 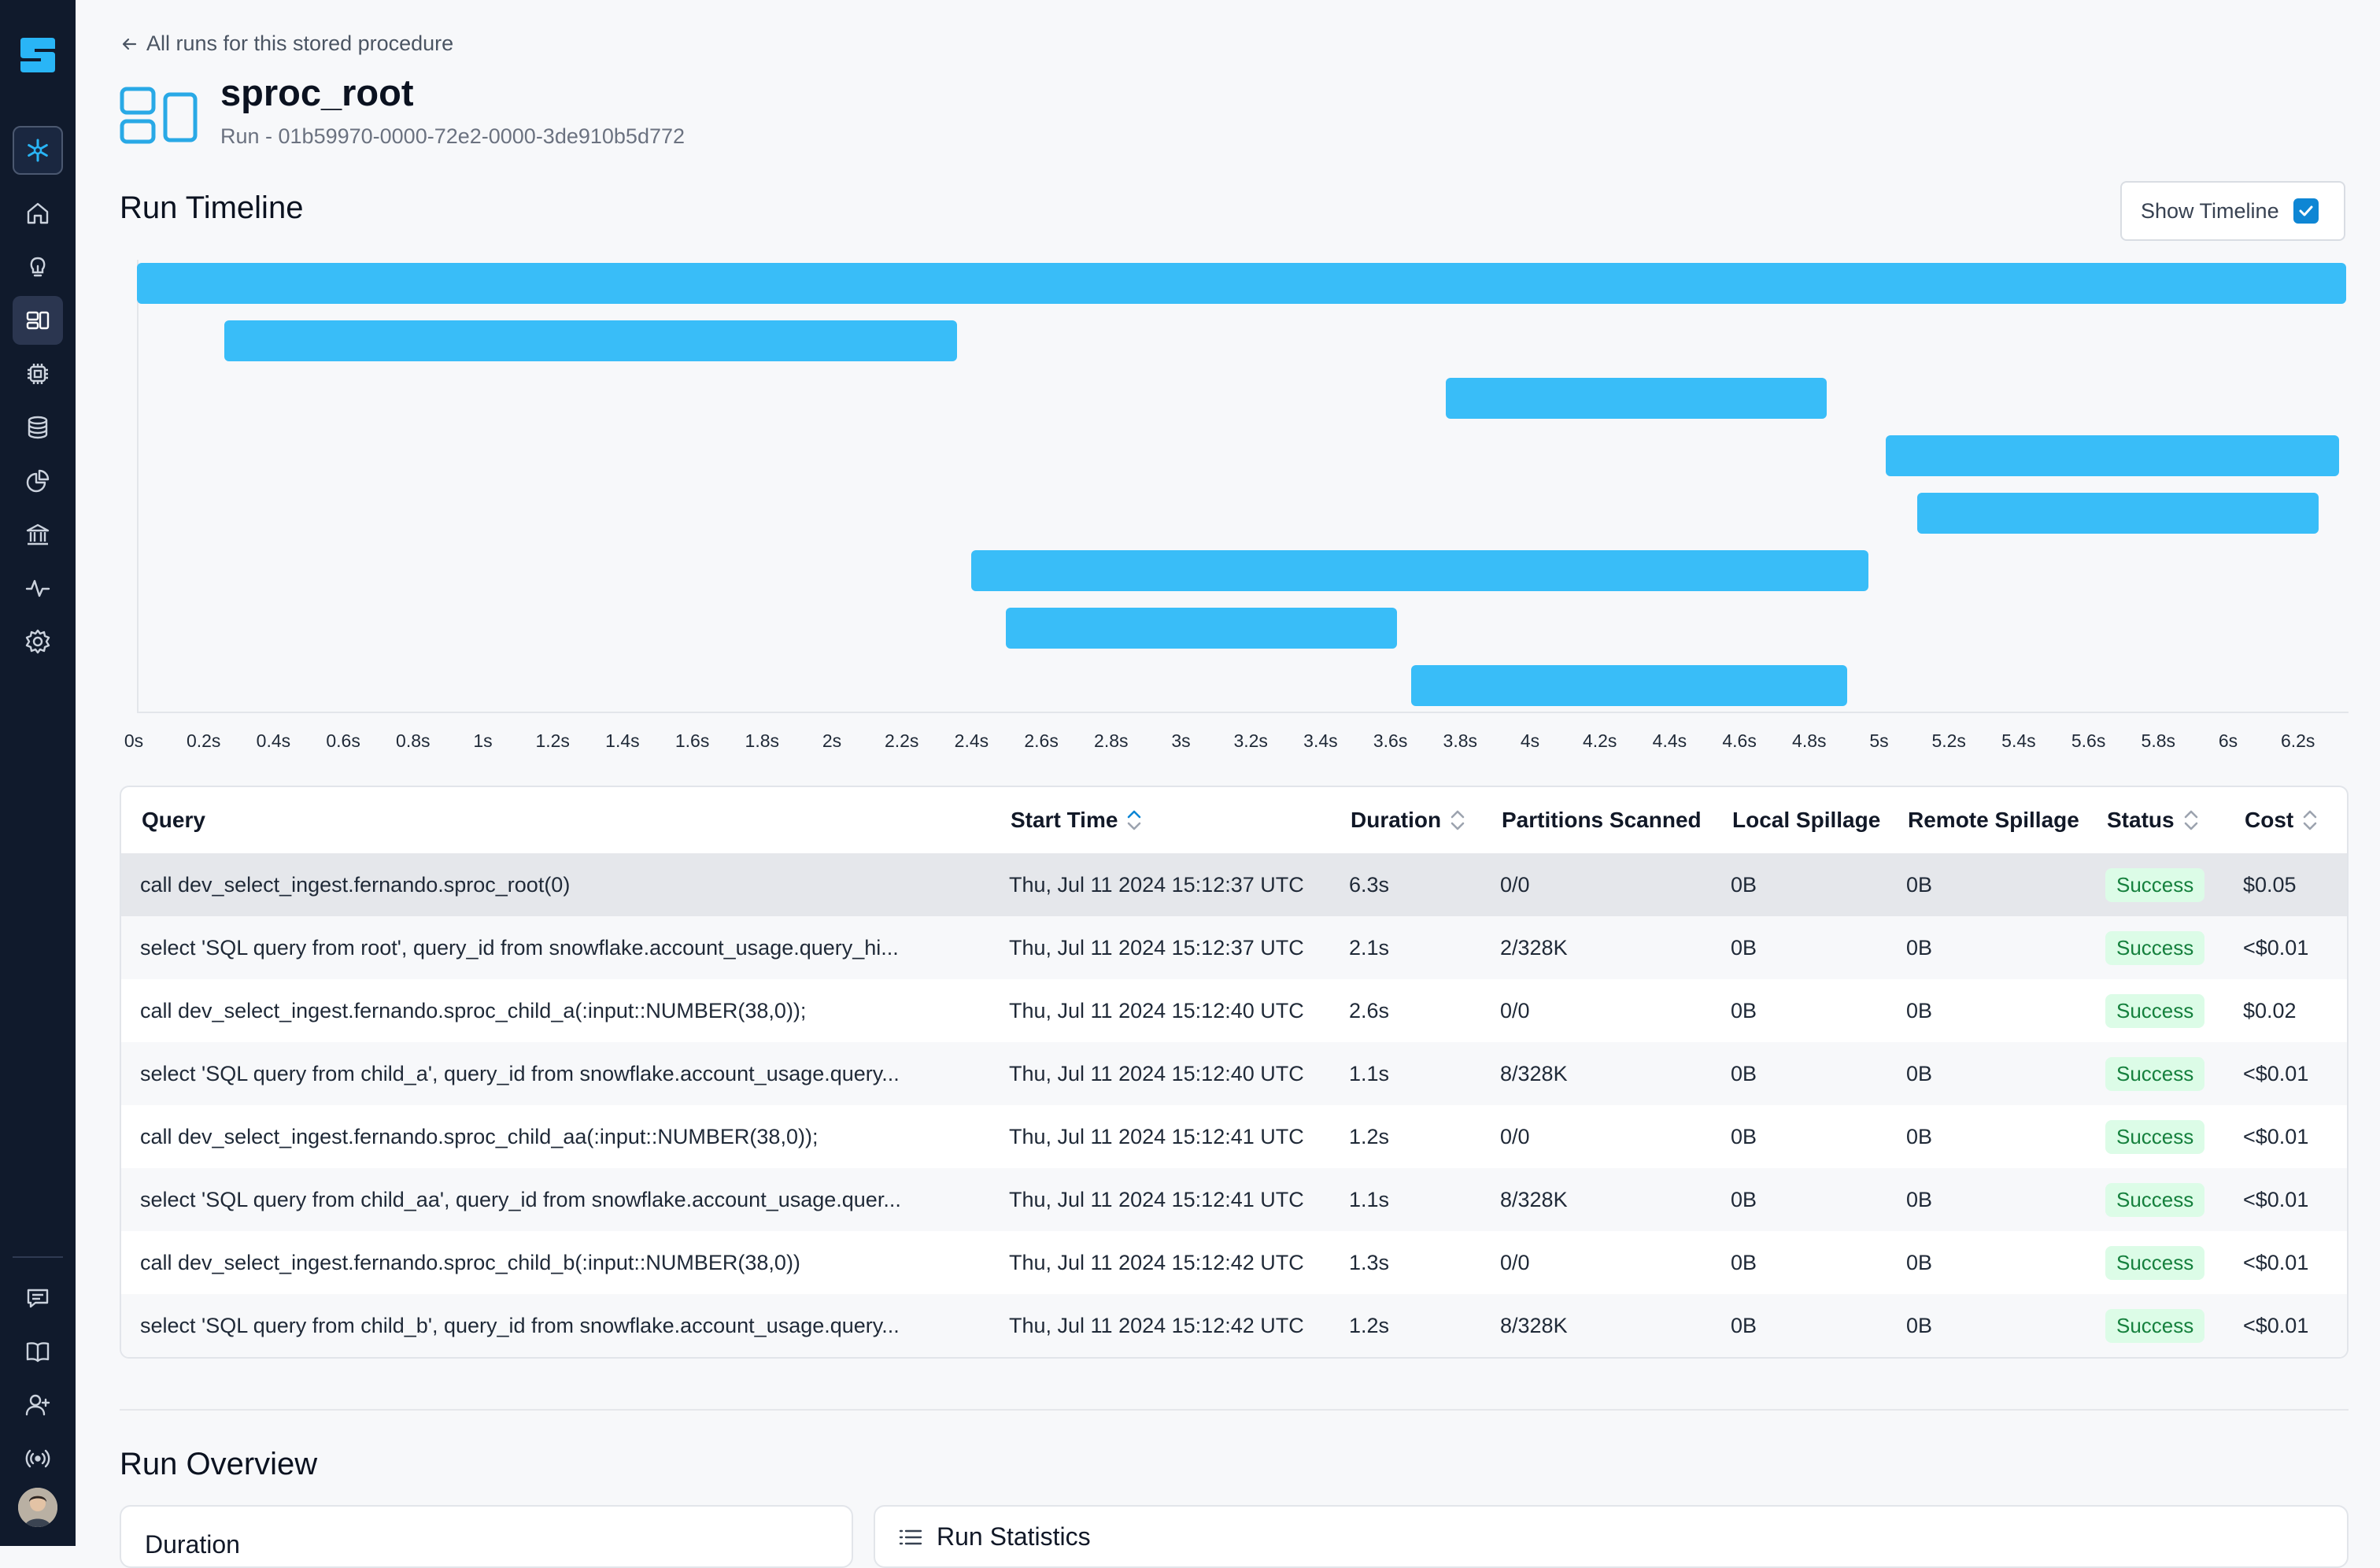 What do you see at coordinates (2232, 211) in the screenshot?
I see `show-timeline-toggle: Show Timeline` at bounding box center [2232, 211].